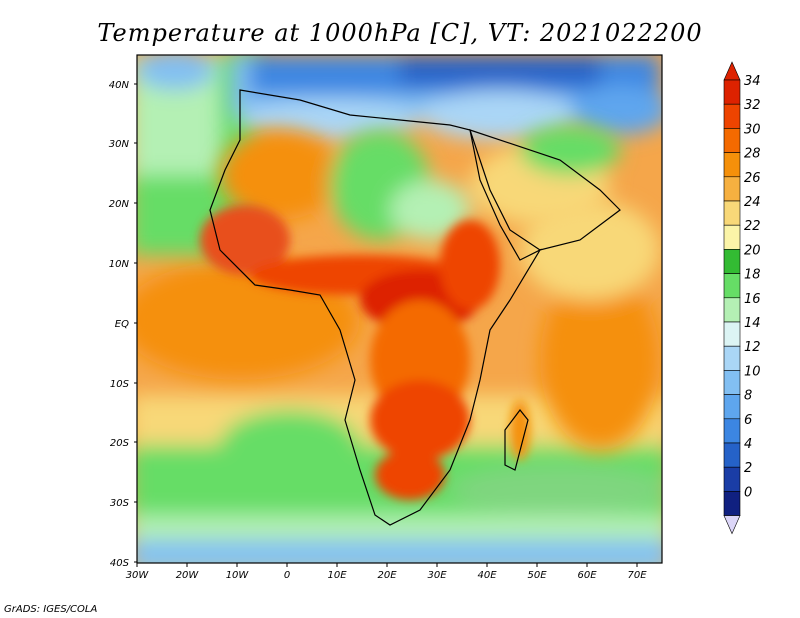  I want to click on lon-tick-label: 60E, so click(587, 575).